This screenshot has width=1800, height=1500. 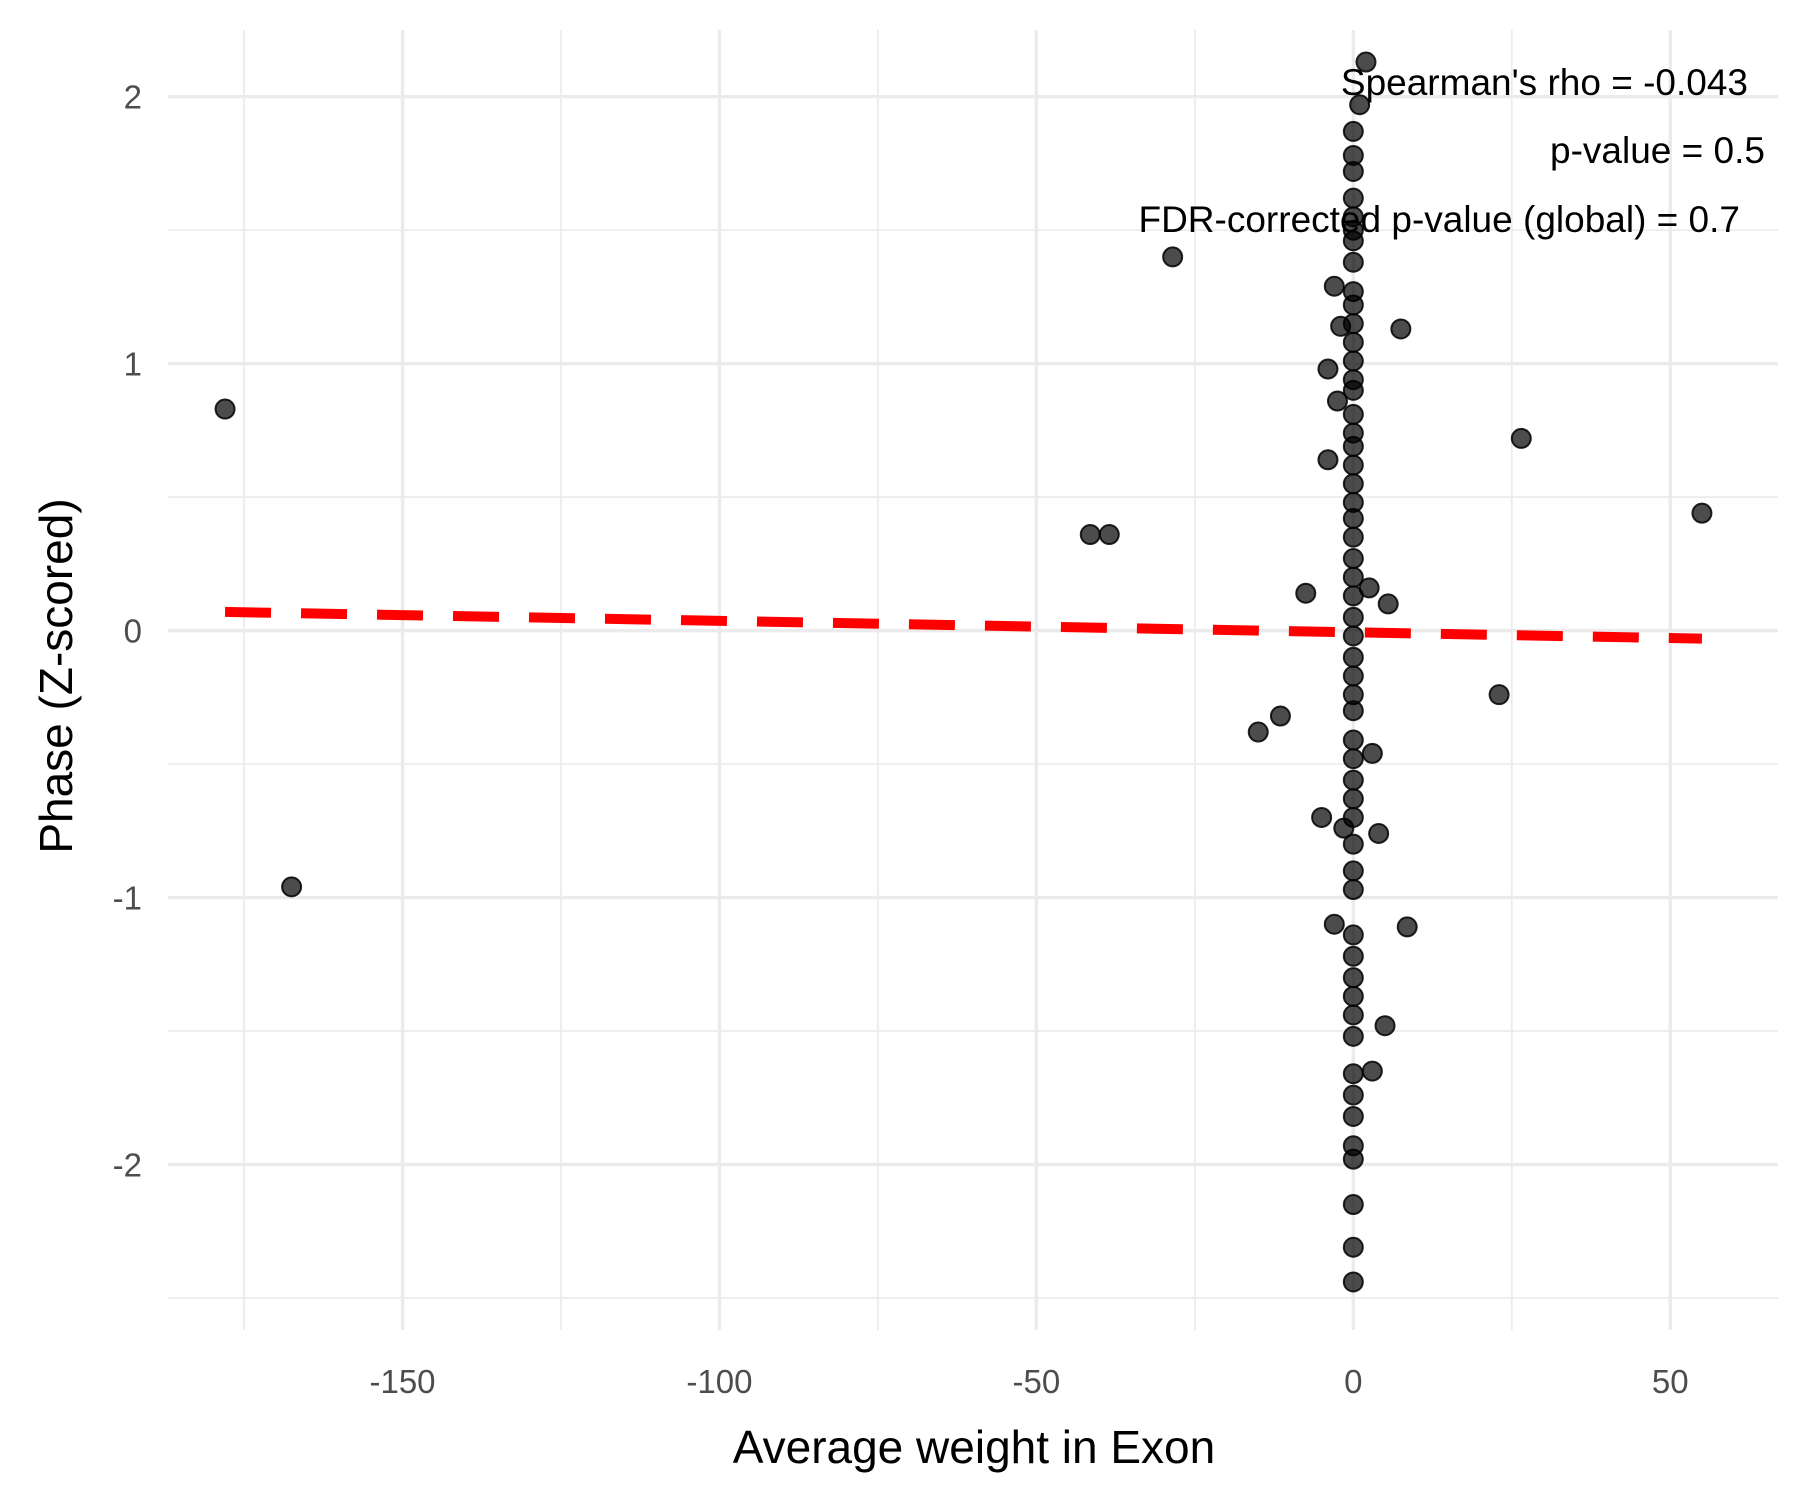 I want to click on trend-line, so click(x=963, y=625).